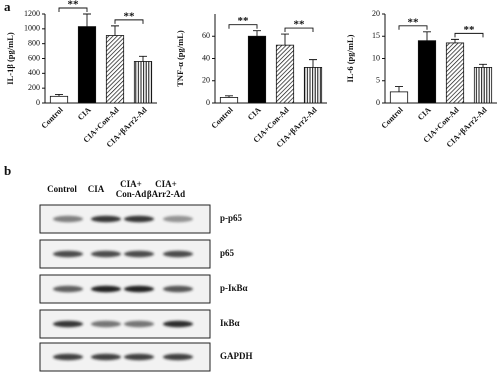  What do you see at coordinates (62, 189) in the screenshot?
I see `lane-label: Control` at bounding box center [62, 189].